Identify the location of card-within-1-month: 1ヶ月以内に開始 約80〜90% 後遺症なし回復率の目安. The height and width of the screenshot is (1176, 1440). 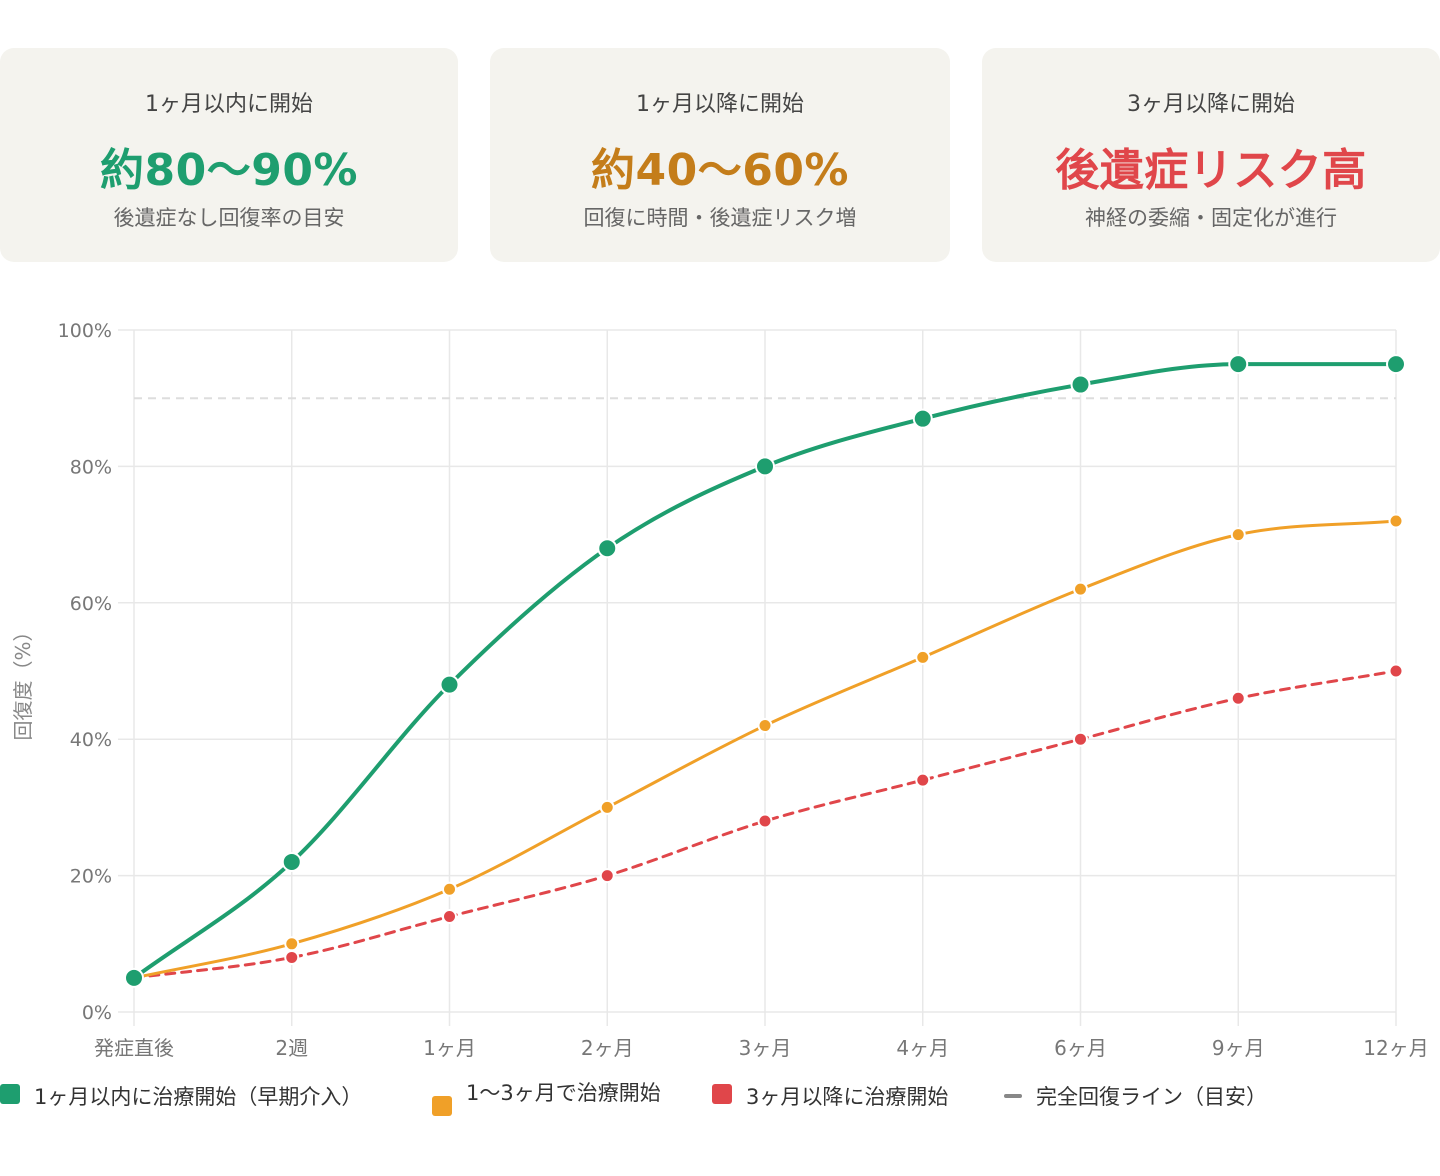
(229, 155).